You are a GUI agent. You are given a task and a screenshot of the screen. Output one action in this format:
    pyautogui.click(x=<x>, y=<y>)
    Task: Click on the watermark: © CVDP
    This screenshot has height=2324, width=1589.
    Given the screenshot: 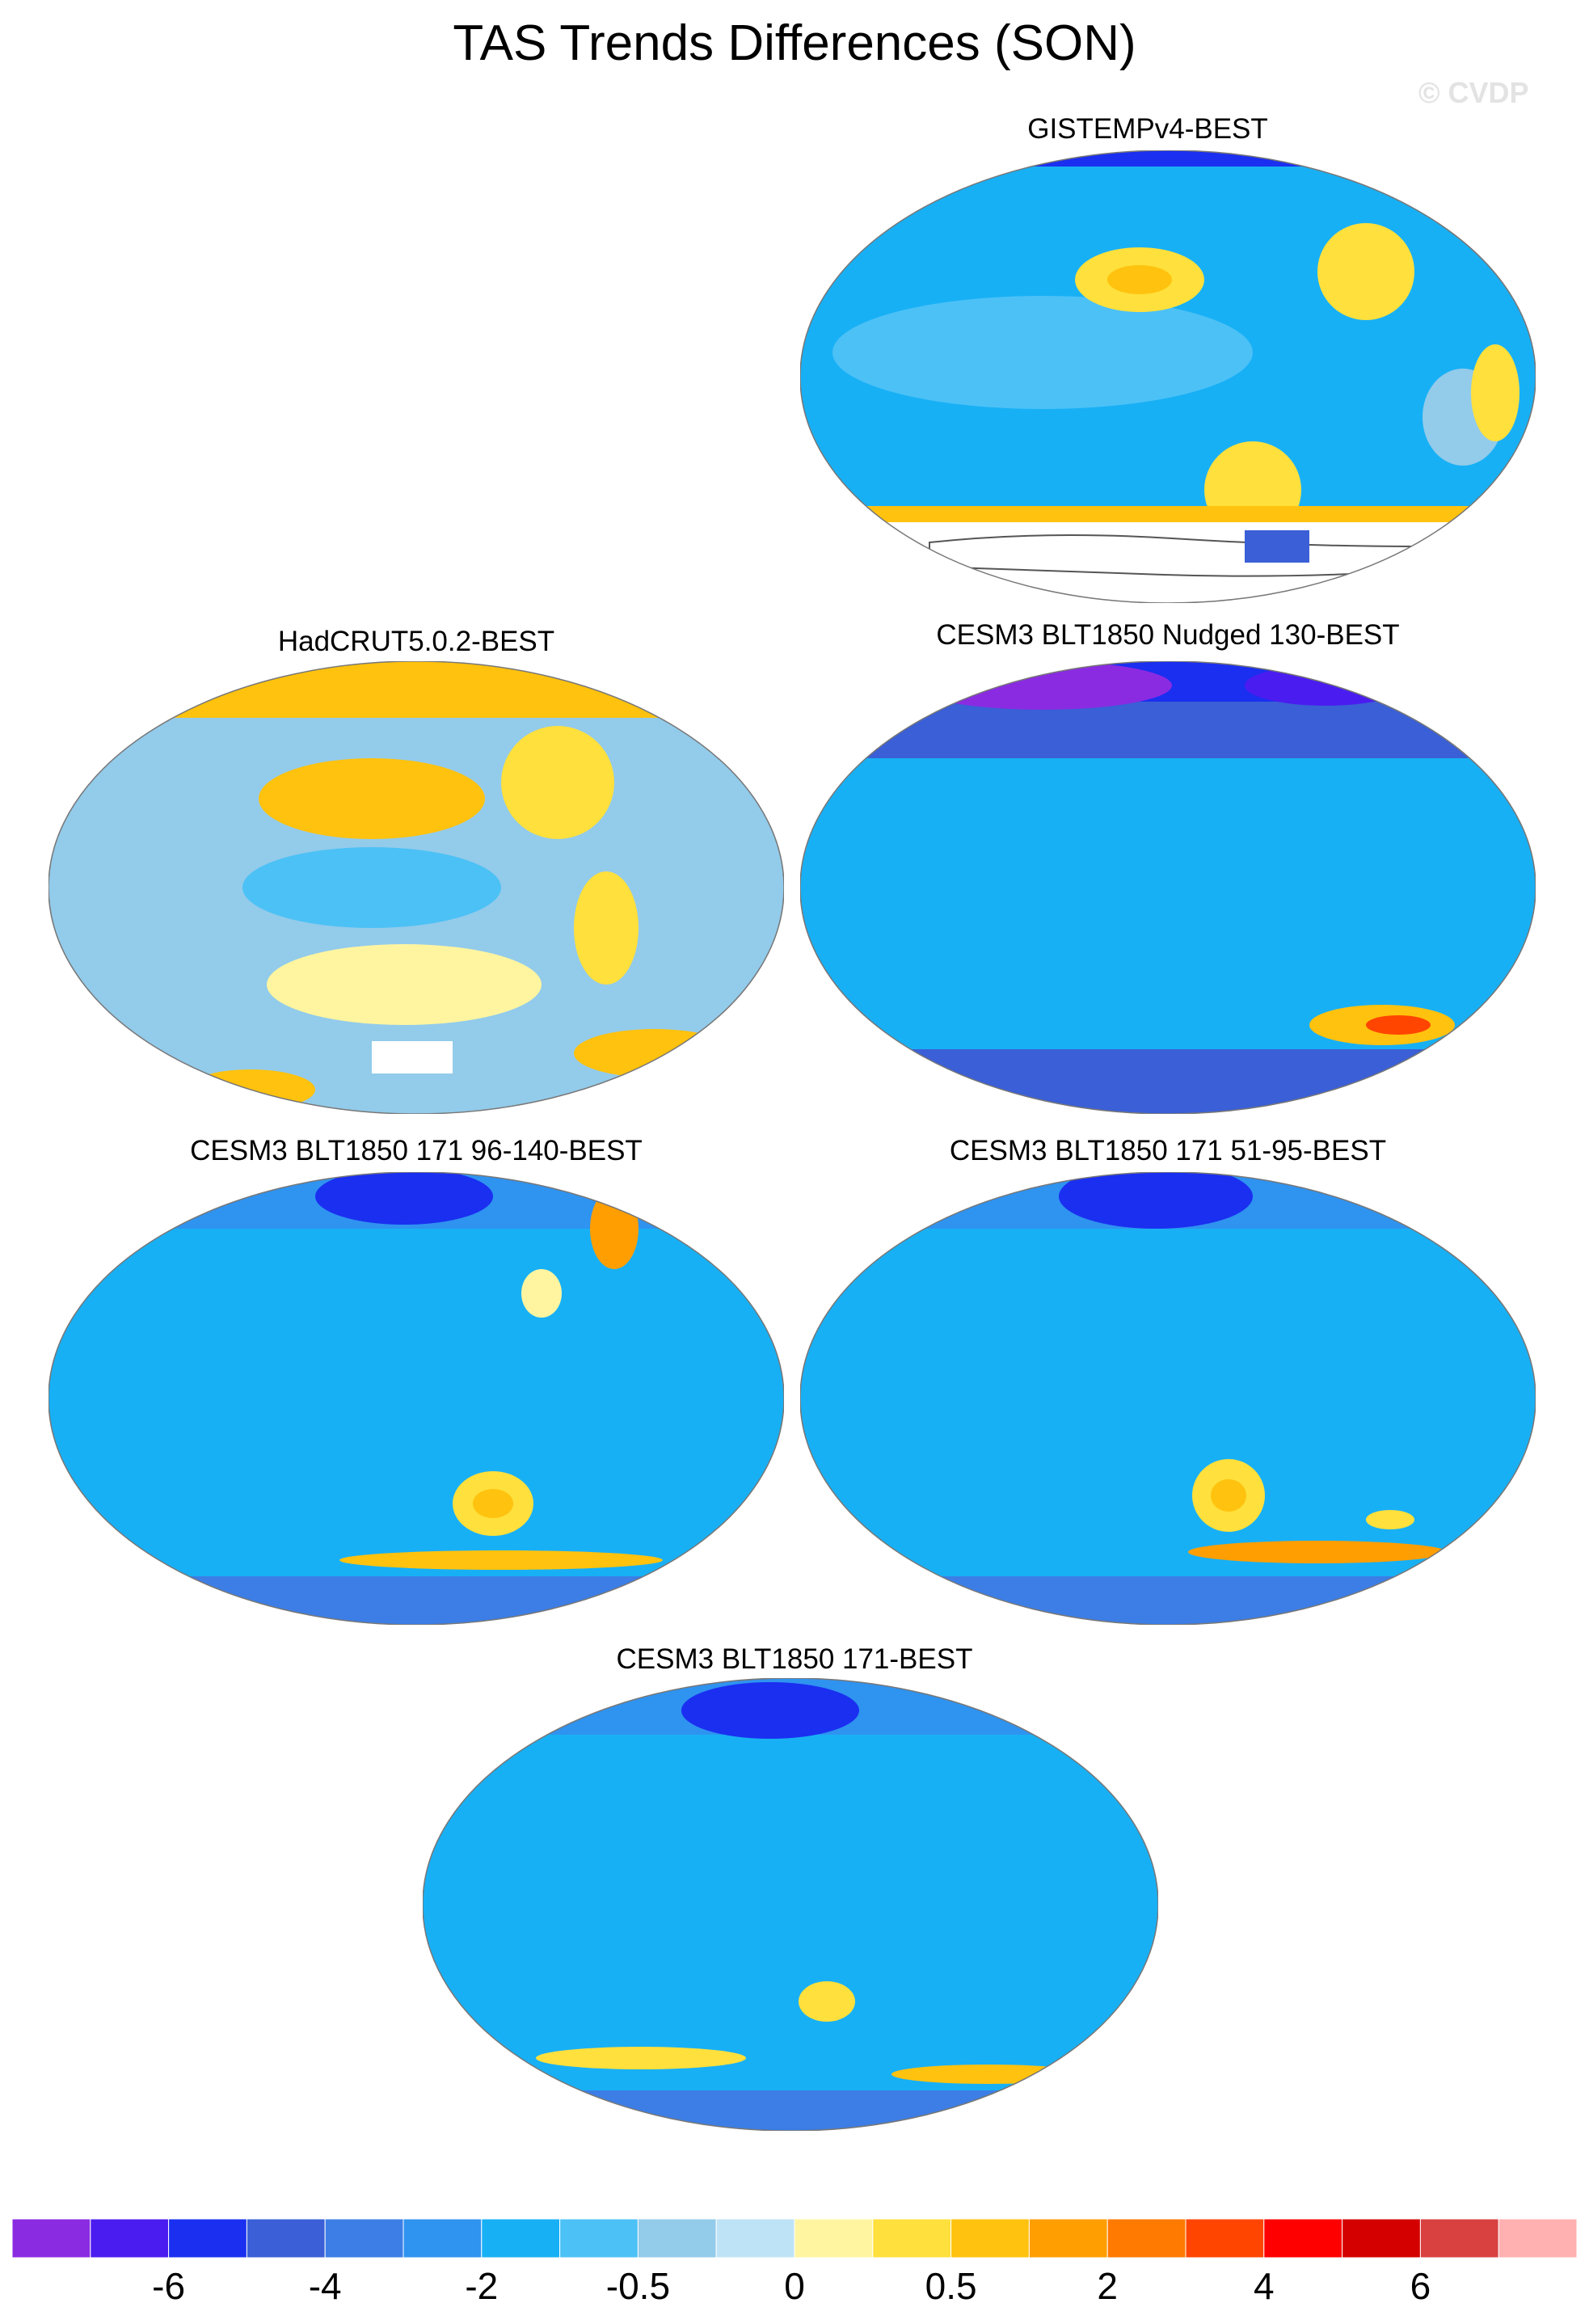 What is the action you would take?
    pyautogui.click(x=1473, y=93)
    